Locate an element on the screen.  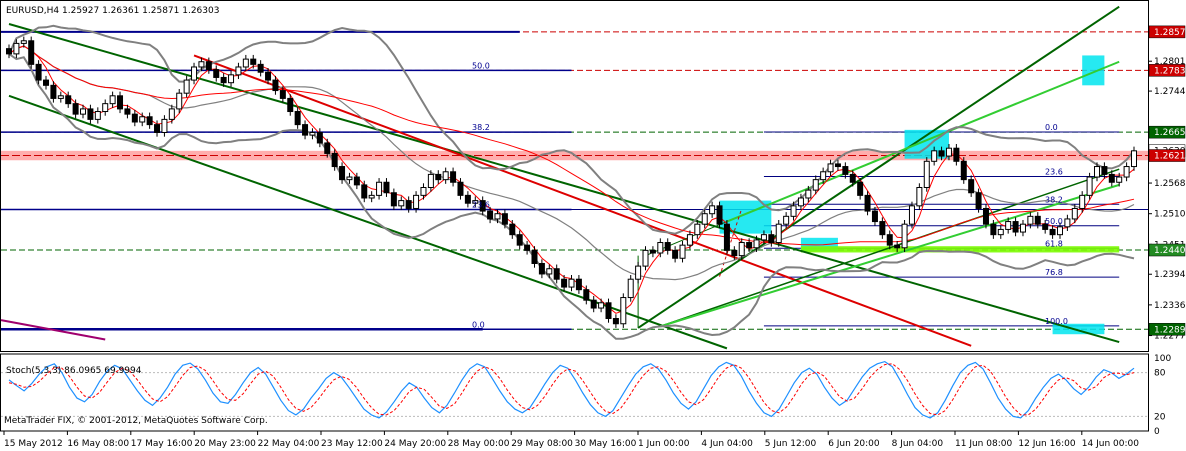
x-tick-label: 1 Jun 00:00 is located at coordinates (664, 444).